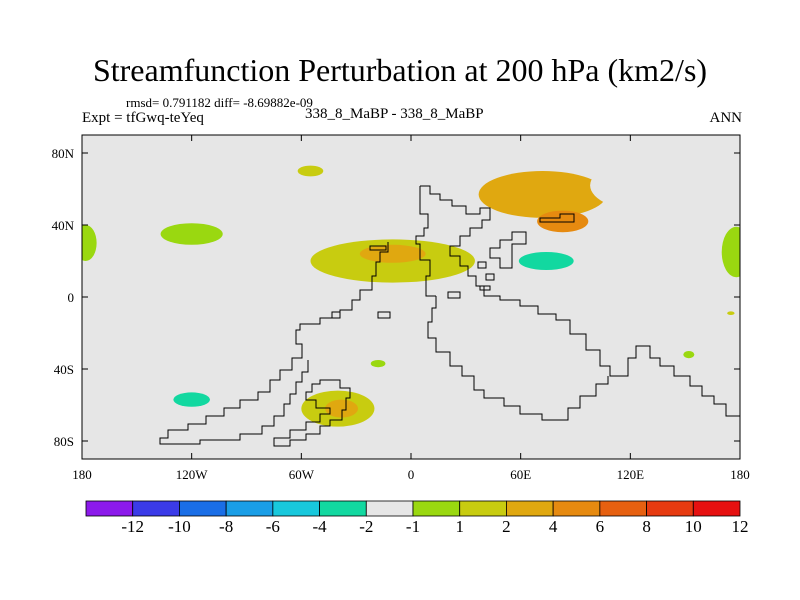 The image size is (800, 600). I want to click on experiment-label: Expt = tfGwq-teYeq, so click(143, 118).